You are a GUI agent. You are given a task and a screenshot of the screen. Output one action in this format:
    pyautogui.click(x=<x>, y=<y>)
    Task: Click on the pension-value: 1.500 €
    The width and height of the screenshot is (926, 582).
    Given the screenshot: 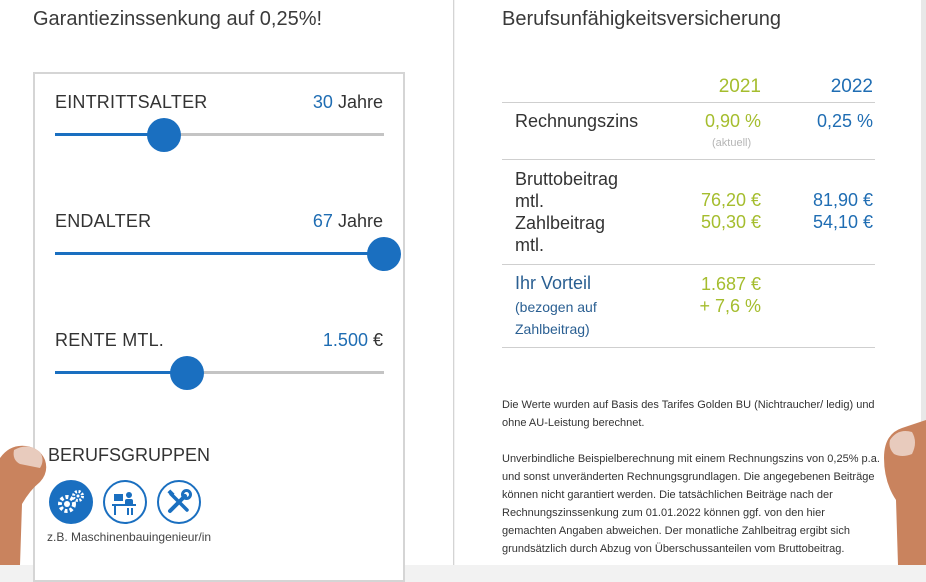 What is the action you would take?
    pyautogui.click(x=353, y=340)
    